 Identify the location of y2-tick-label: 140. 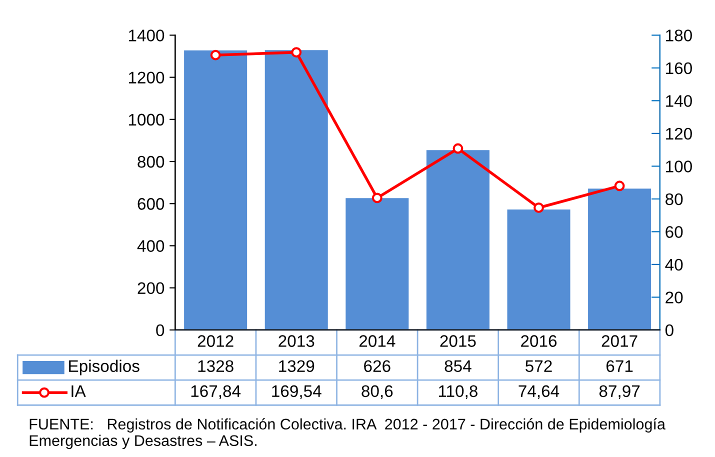
(679, 101).